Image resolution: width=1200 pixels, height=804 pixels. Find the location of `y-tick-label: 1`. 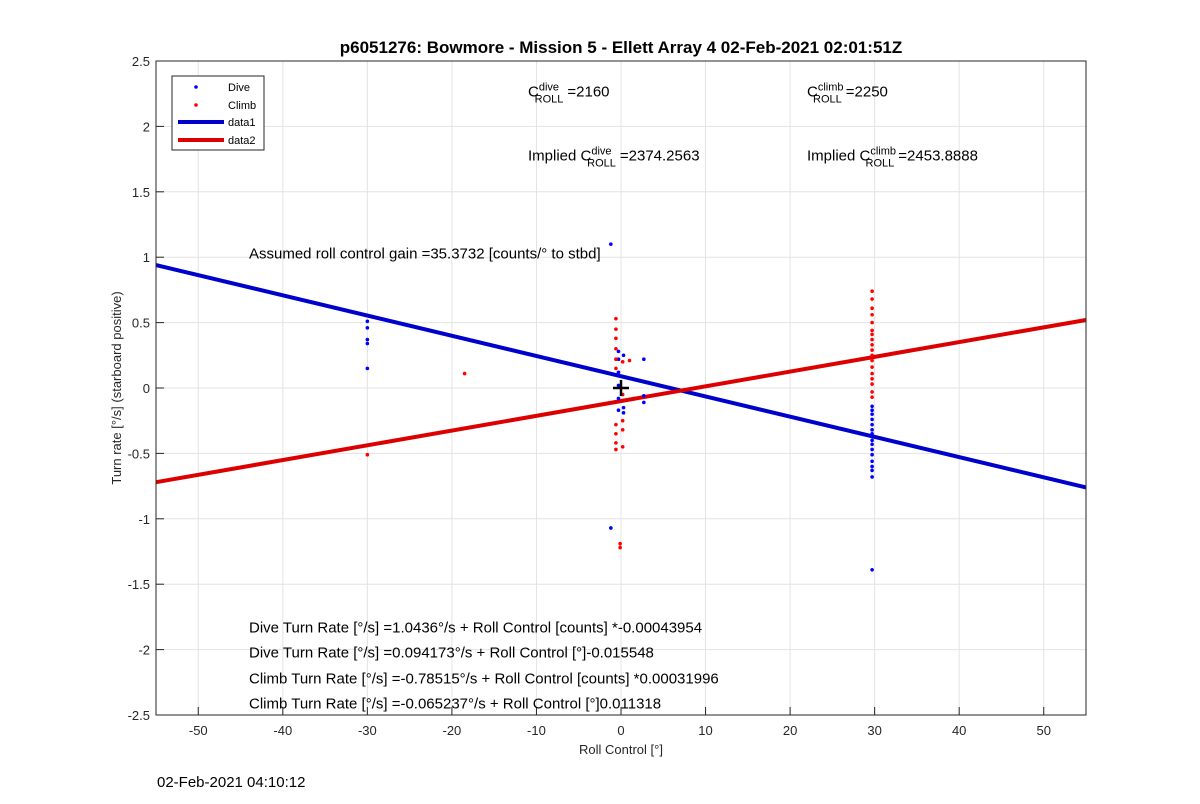

y-tick-label: 1 is located at coordinates (146, 257).